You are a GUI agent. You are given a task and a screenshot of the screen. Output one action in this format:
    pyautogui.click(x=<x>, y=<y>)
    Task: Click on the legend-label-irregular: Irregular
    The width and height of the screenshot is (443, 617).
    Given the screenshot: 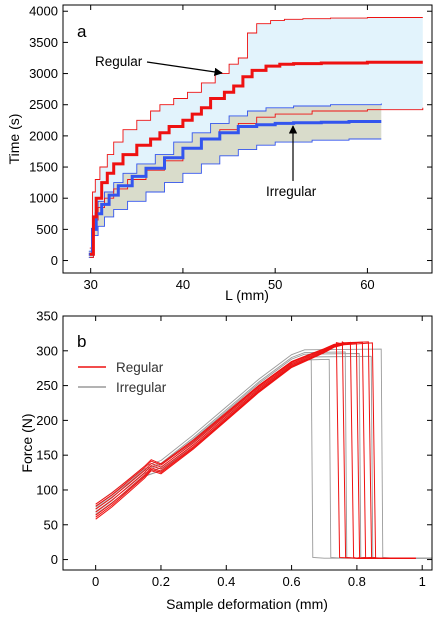 What is the action you would take?
    pyautogui.click(x=141, y=387)
    